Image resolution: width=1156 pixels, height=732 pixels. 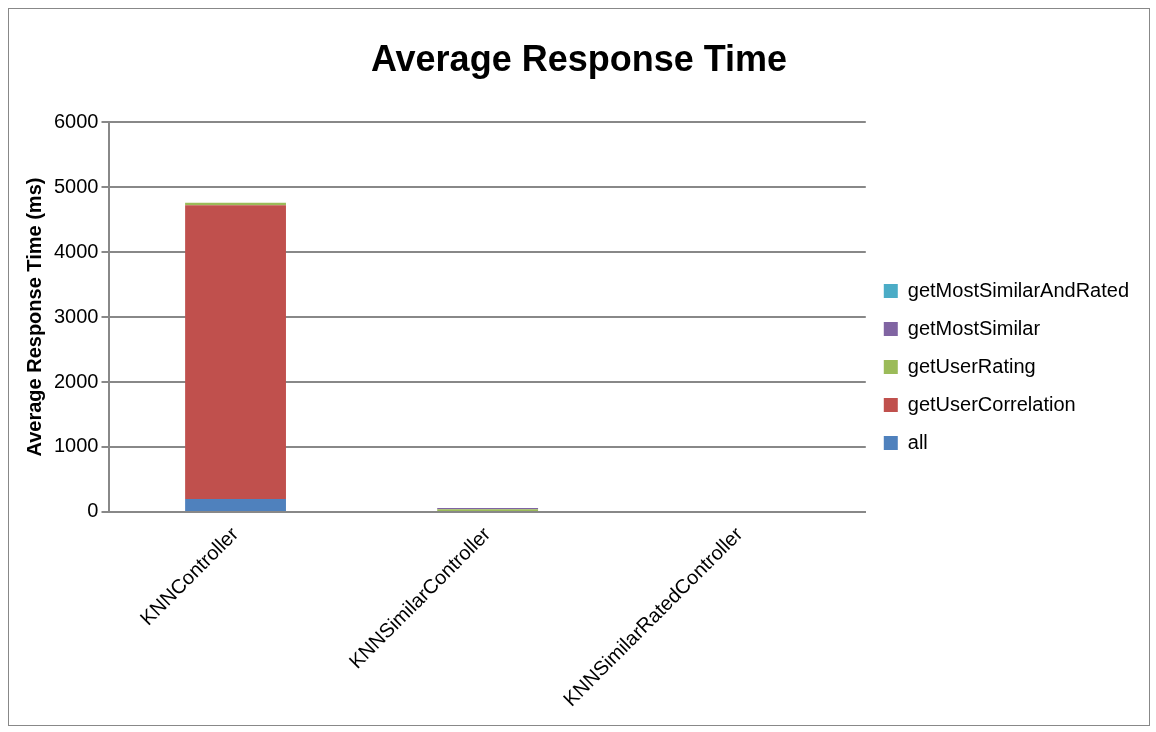 I want to click on legend-label: getMostSimilarAndRated, so click(x=1018, y=289).